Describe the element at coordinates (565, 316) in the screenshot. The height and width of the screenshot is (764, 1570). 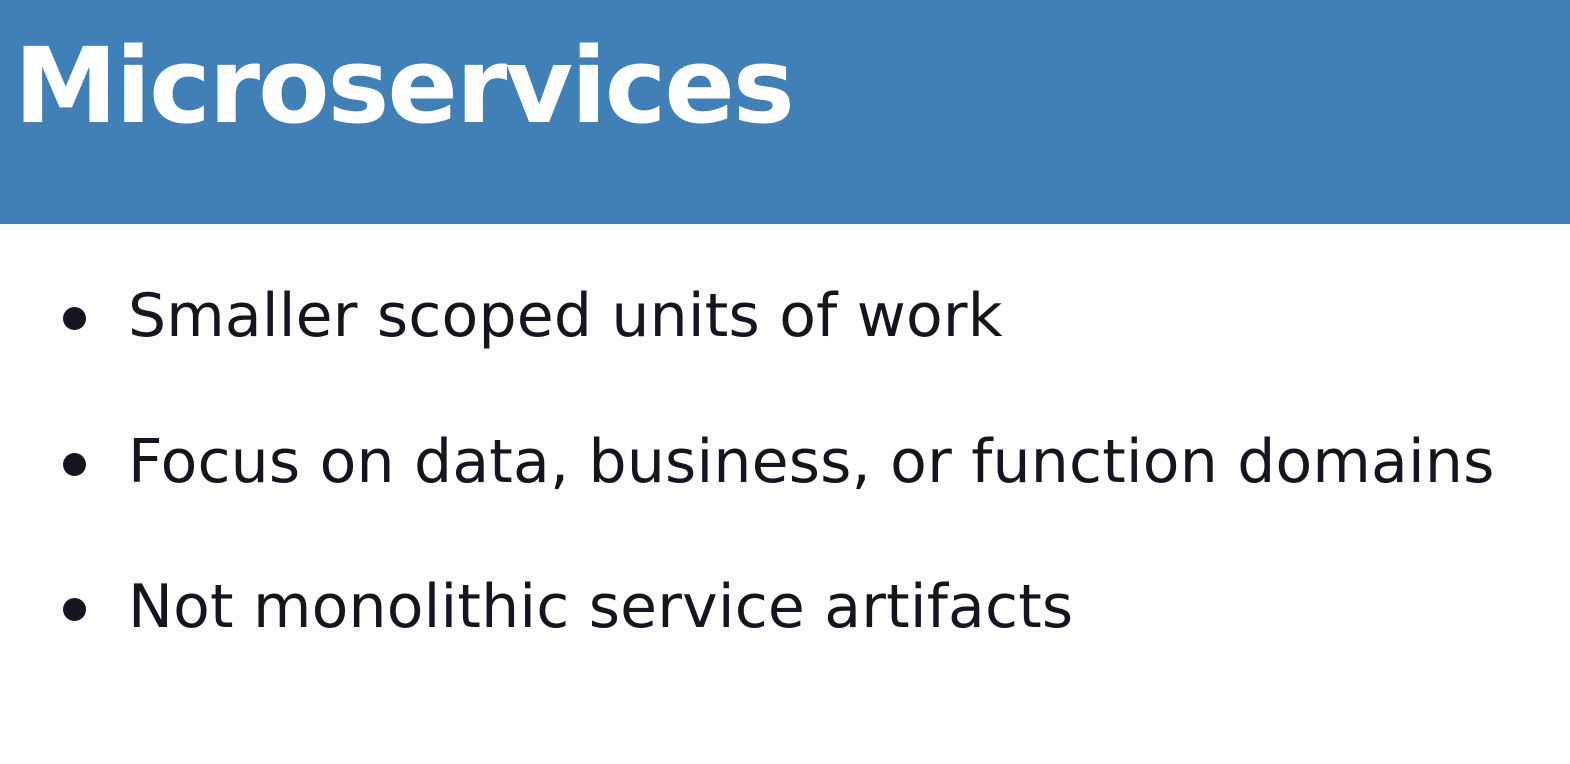
I see `bullet-text: Smaller scoped units of work` at that location.